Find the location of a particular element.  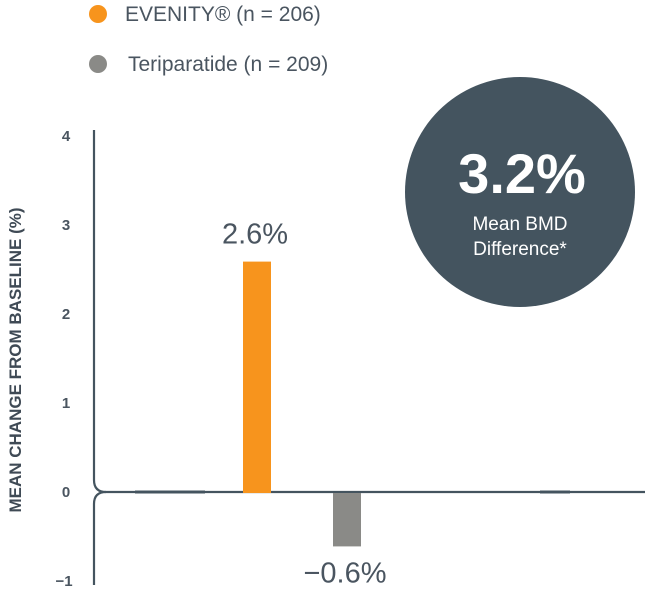

y-axis-upper is located at coordinates (99, 312).